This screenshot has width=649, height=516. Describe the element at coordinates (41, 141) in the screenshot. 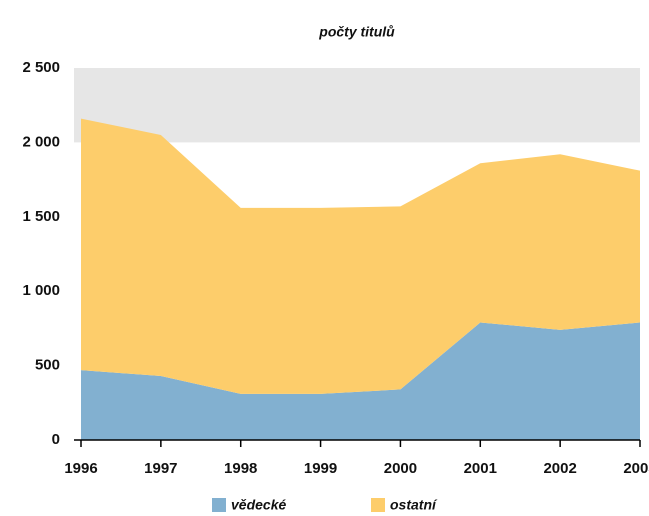

I see `y-tick-label: 2 000` at that location.